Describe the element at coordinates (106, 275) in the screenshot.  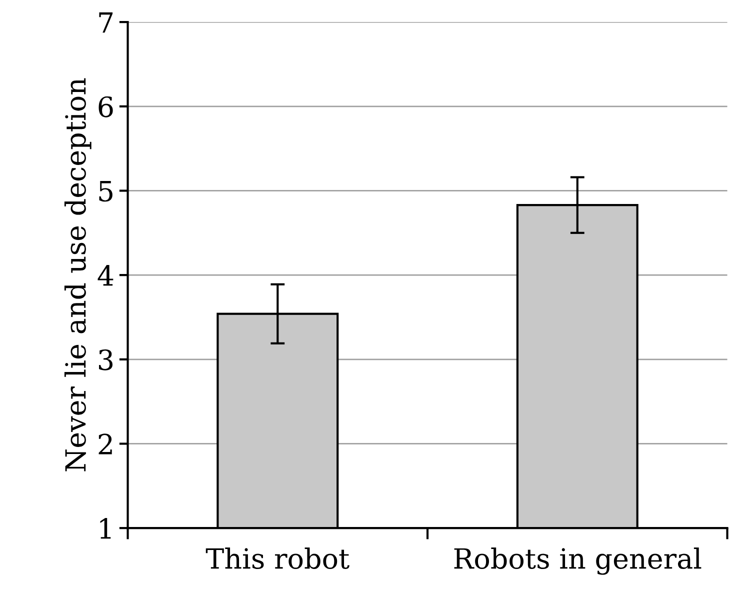
I see `y-tick-label: 4` at that location.